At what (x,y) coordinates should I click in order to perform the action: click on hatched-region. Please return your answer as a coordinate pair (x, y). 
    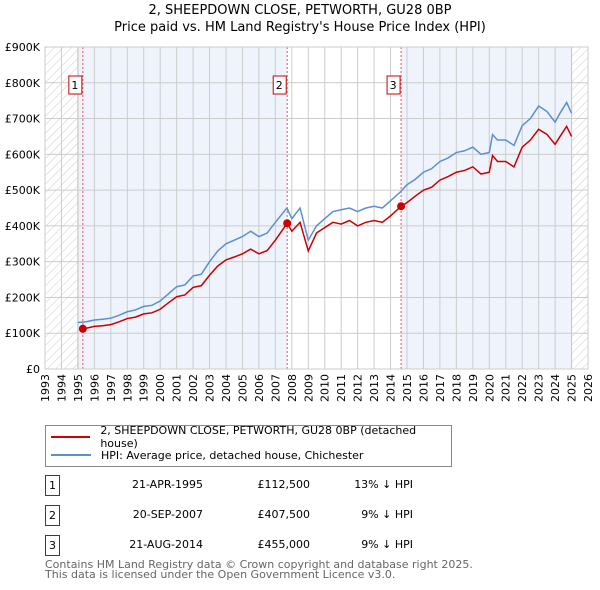
    Looking at the image, I should click on (579, 208).